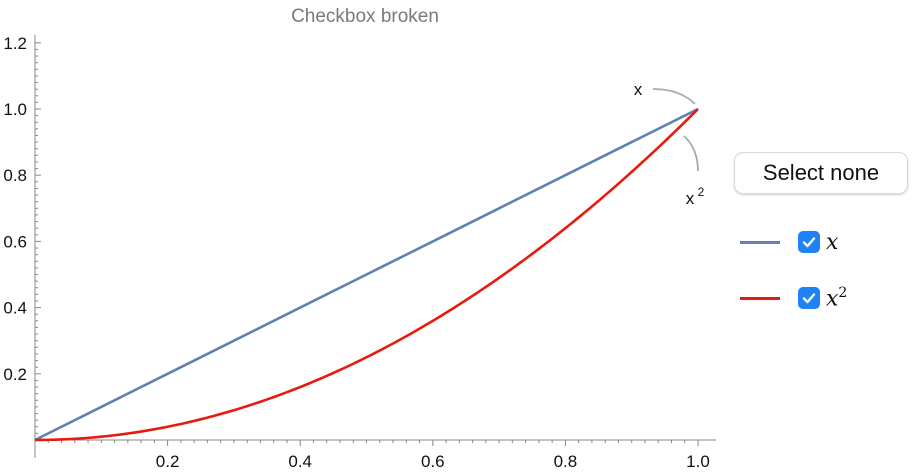 The height and width of the screenshot is (476, 914). What do you see at coordinates (15, 175) in the screenshot?
I see `y-tick-label: 0.8` at bounding box center [15, 175].